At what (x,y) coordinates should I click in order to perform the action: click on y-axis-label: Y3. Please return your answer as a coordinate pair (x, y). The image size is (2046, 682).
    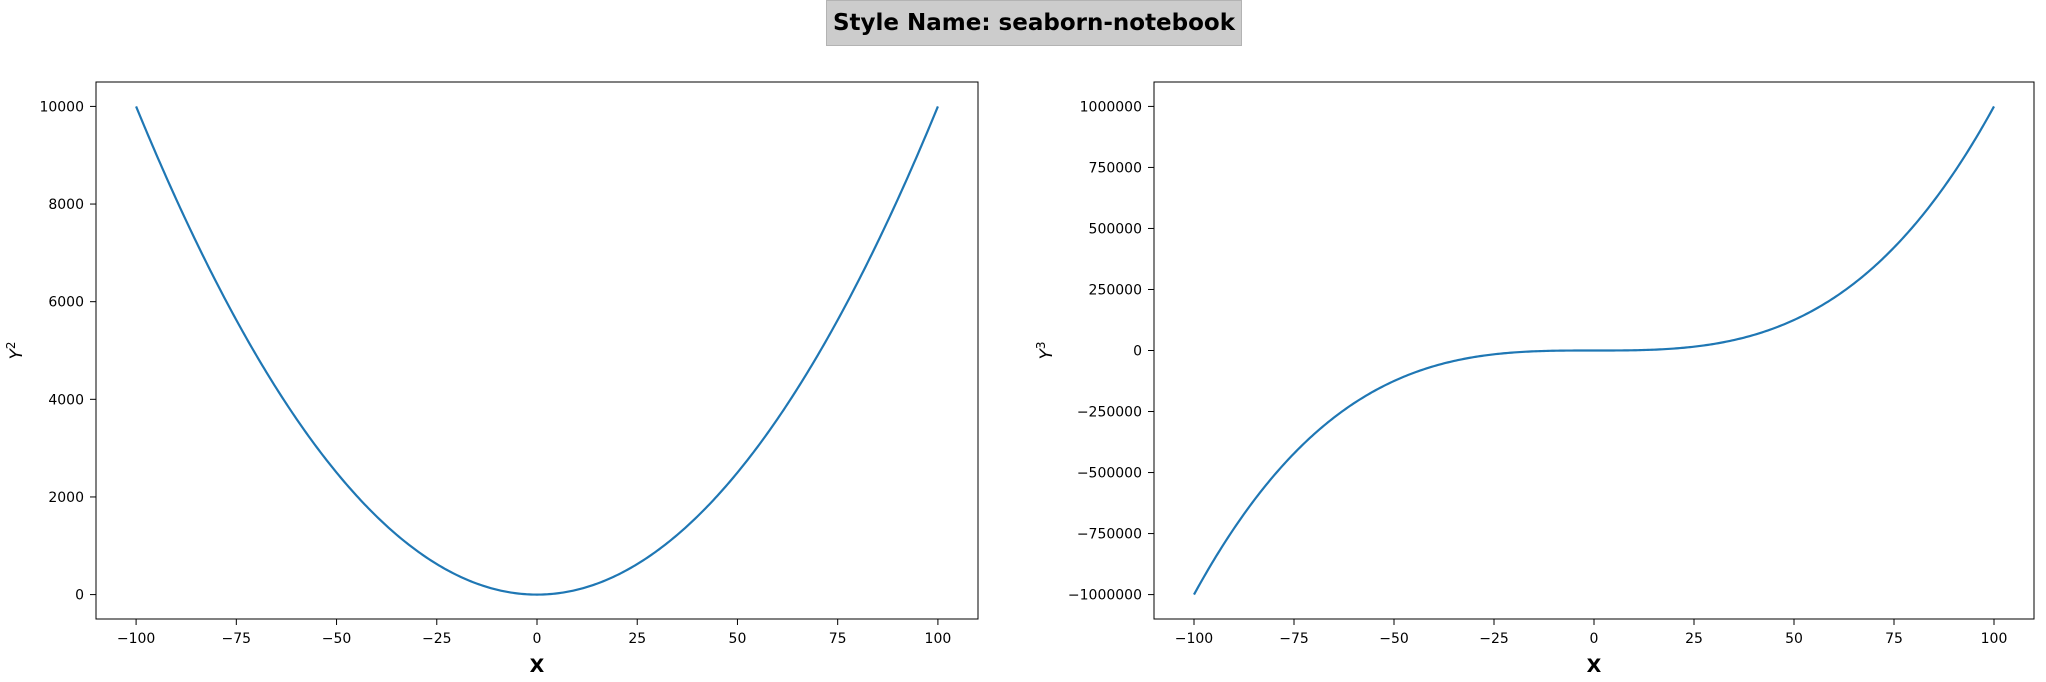
    Looking at the image, I should click on (1045, 350).